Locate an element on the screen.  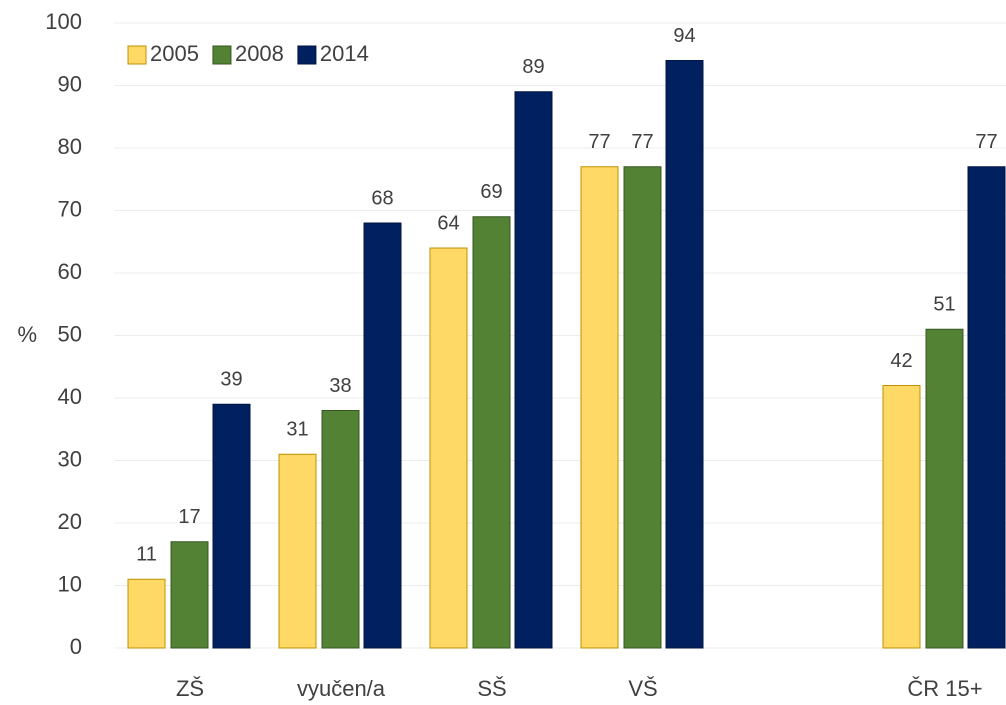
y-tick-label: 50 is located at coordinates (70, 333).